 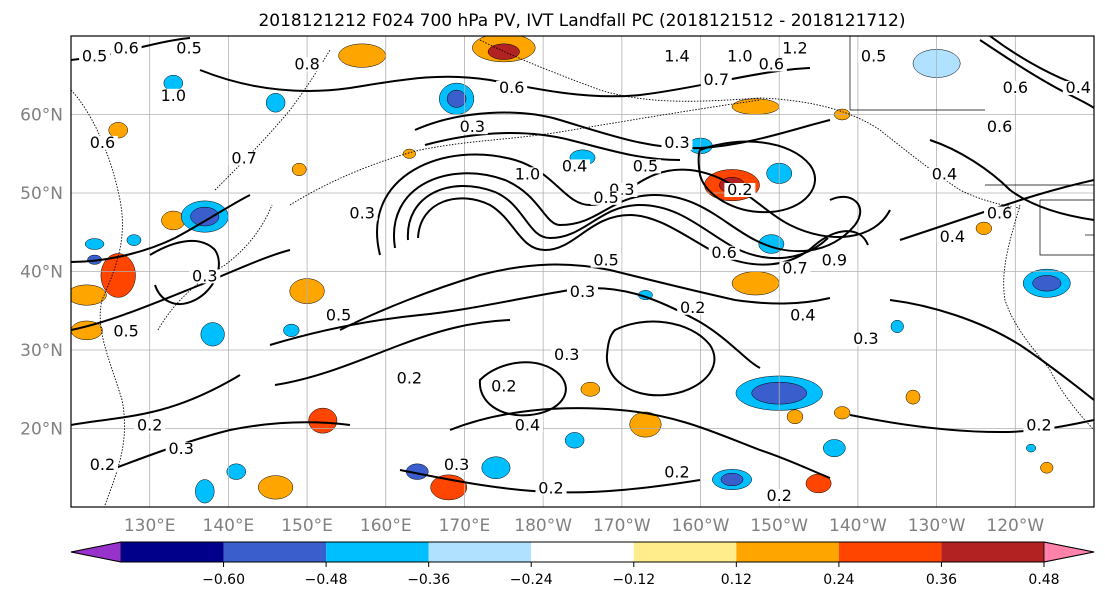 What do you see at coordinates (522, 389) in the screenshot?
I see `pv-contour-0.3-cell-b` at bounding box center [522, 389].